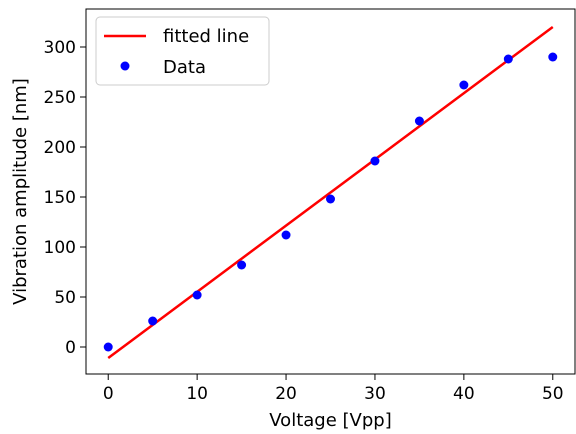 The width and height of the screenshot is (576, 434). Describe the element at coordinates (375, 394) in the screenshot. I see `x-tick-label: 30` at that location.